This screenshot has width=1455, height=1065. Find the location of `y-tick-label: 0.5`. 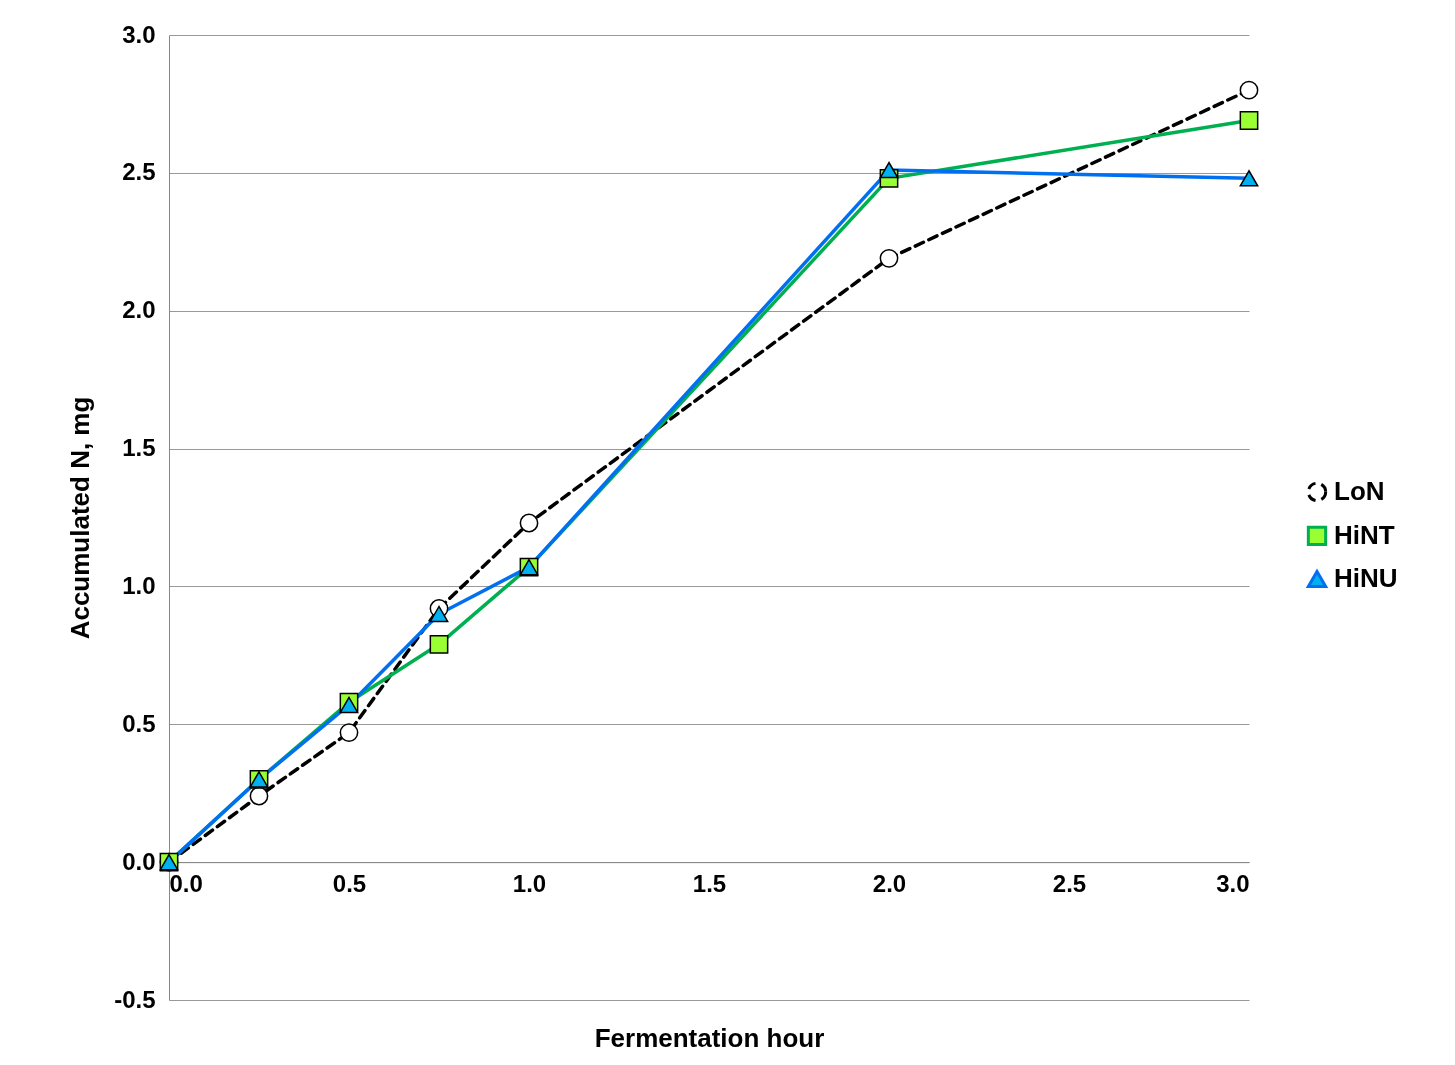

y-tick-label: 0.5 is located at coordinates (139, 723).